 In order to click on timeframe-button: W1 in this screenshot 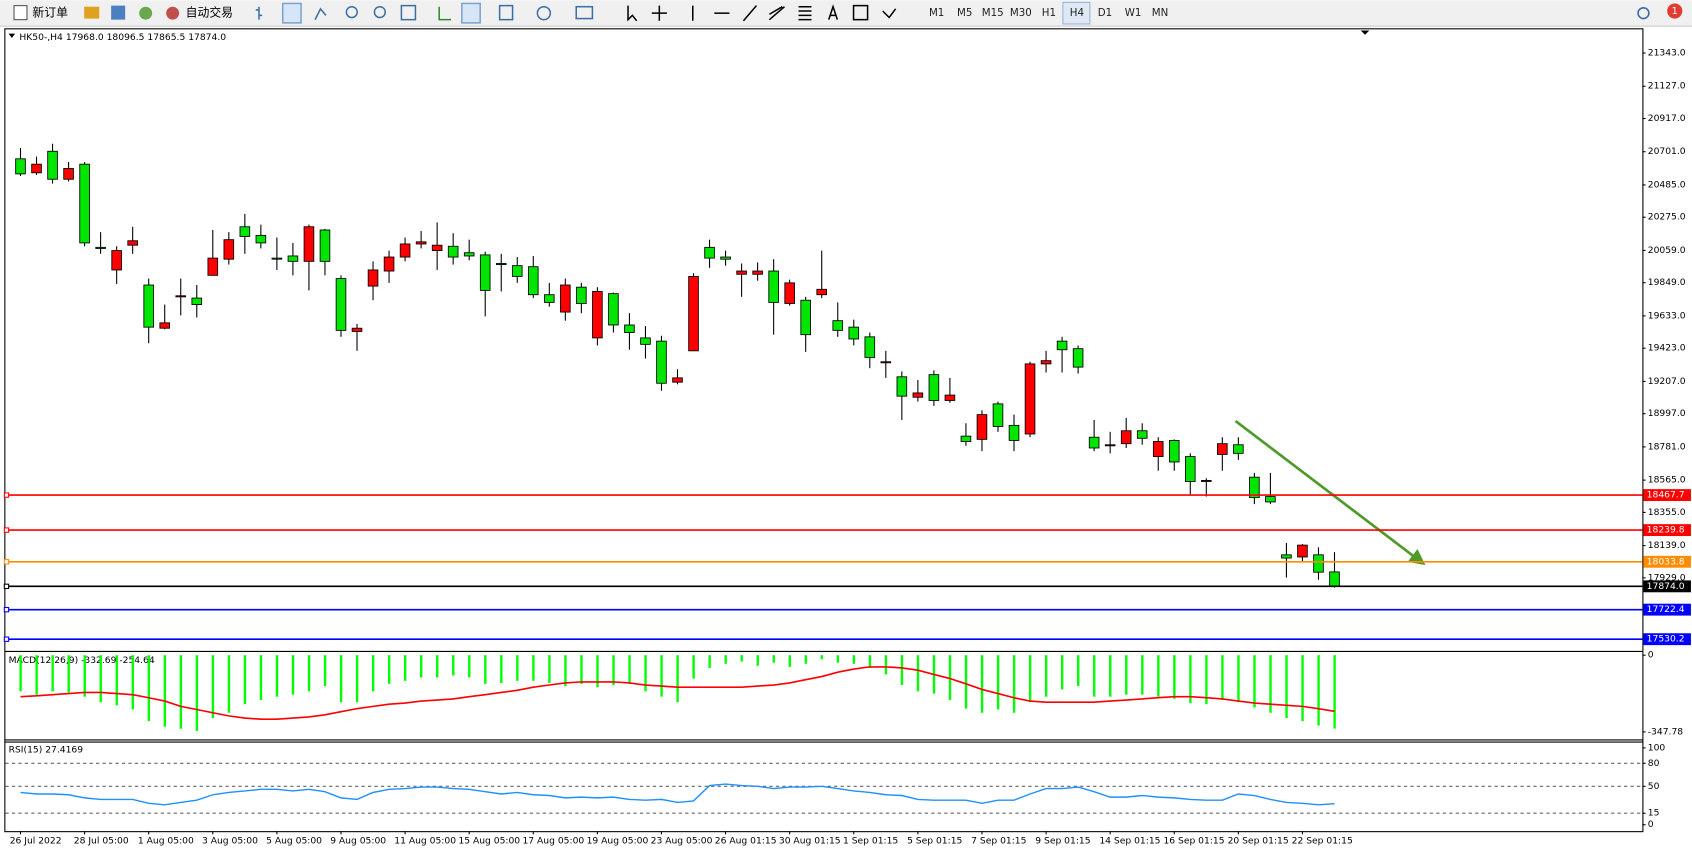, I will do `click(1133, 13)`.